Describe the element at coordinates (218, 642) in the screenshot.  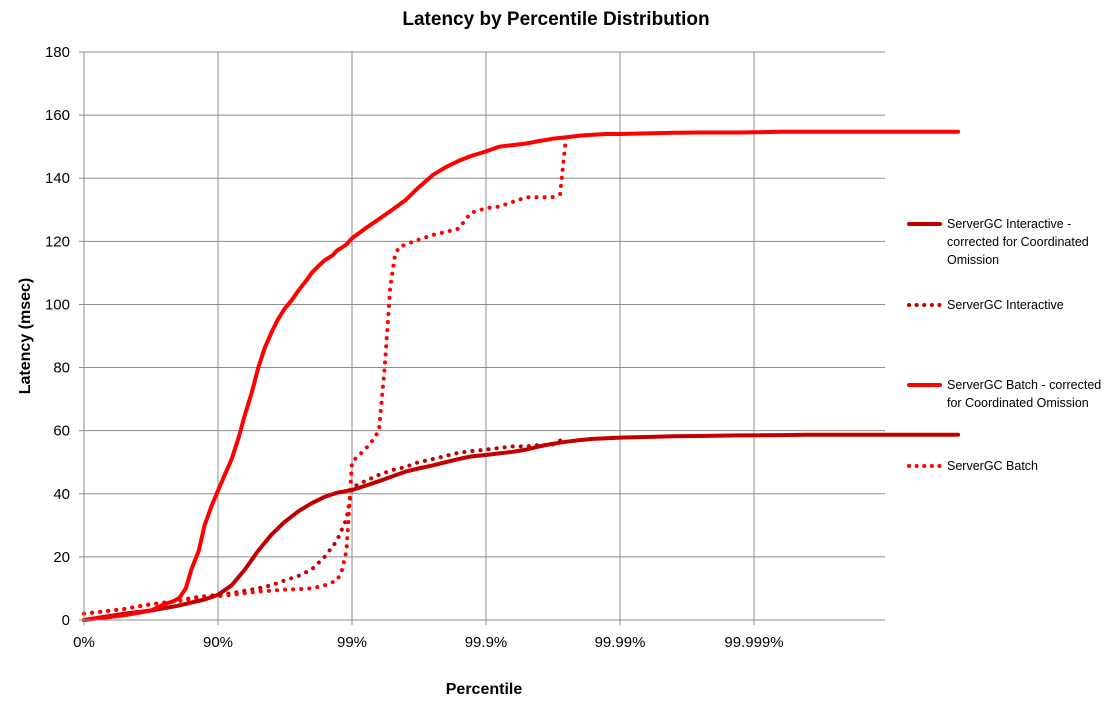
I see `x-tick-label: 90%` at that location.